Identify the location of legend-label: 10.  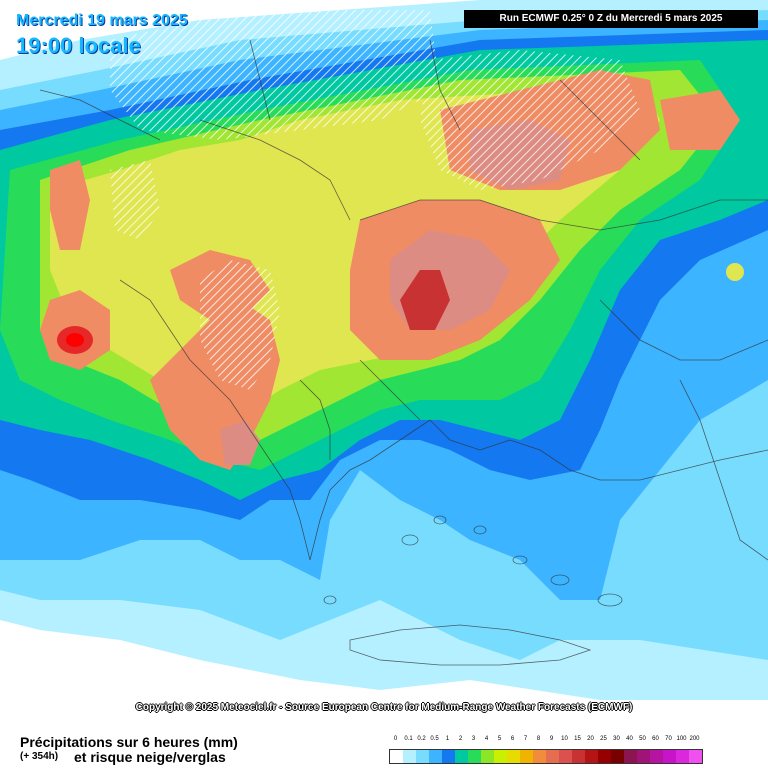
(564, 739).